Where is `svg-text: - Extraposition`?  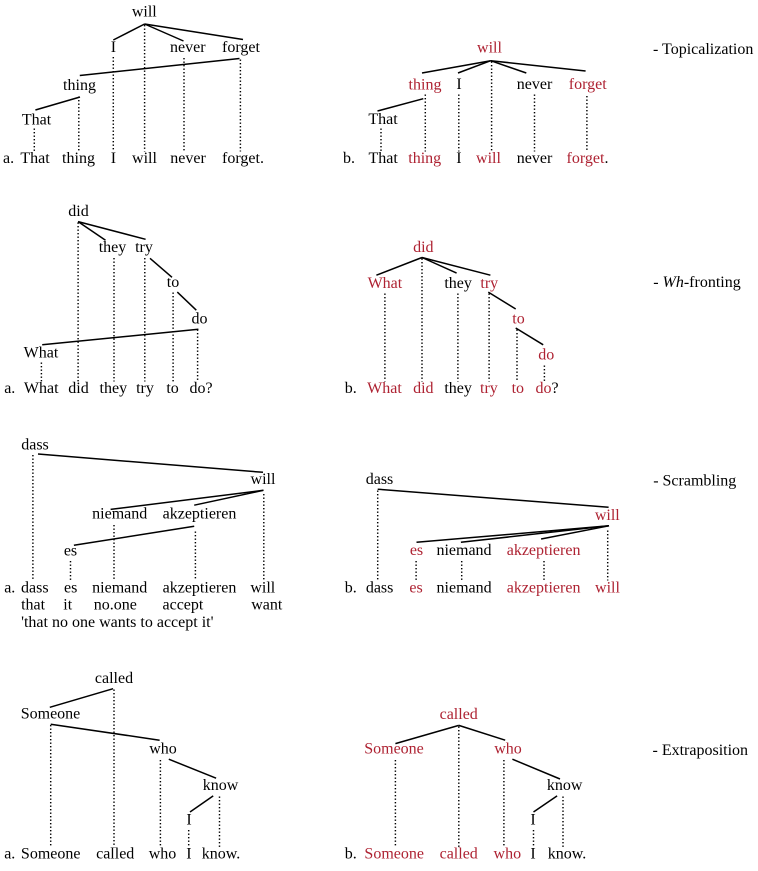
svg-text: - Extraposition is located at coordinates (701, 750).